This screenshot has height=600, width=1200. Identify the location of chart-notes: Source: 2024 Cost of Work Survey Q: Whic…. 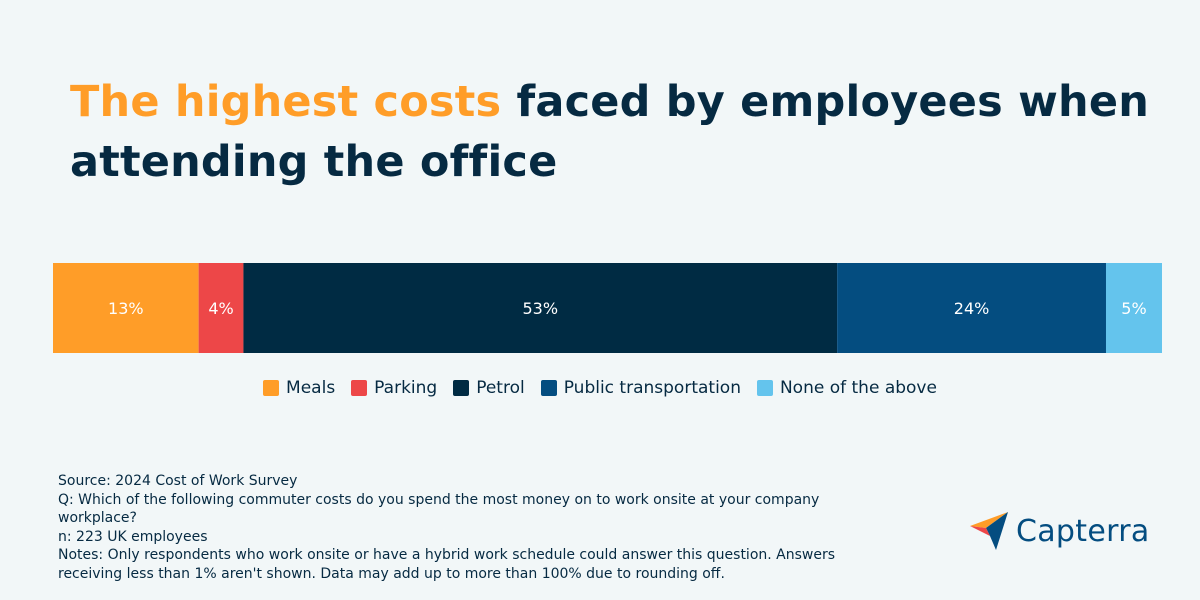
(478, 527).